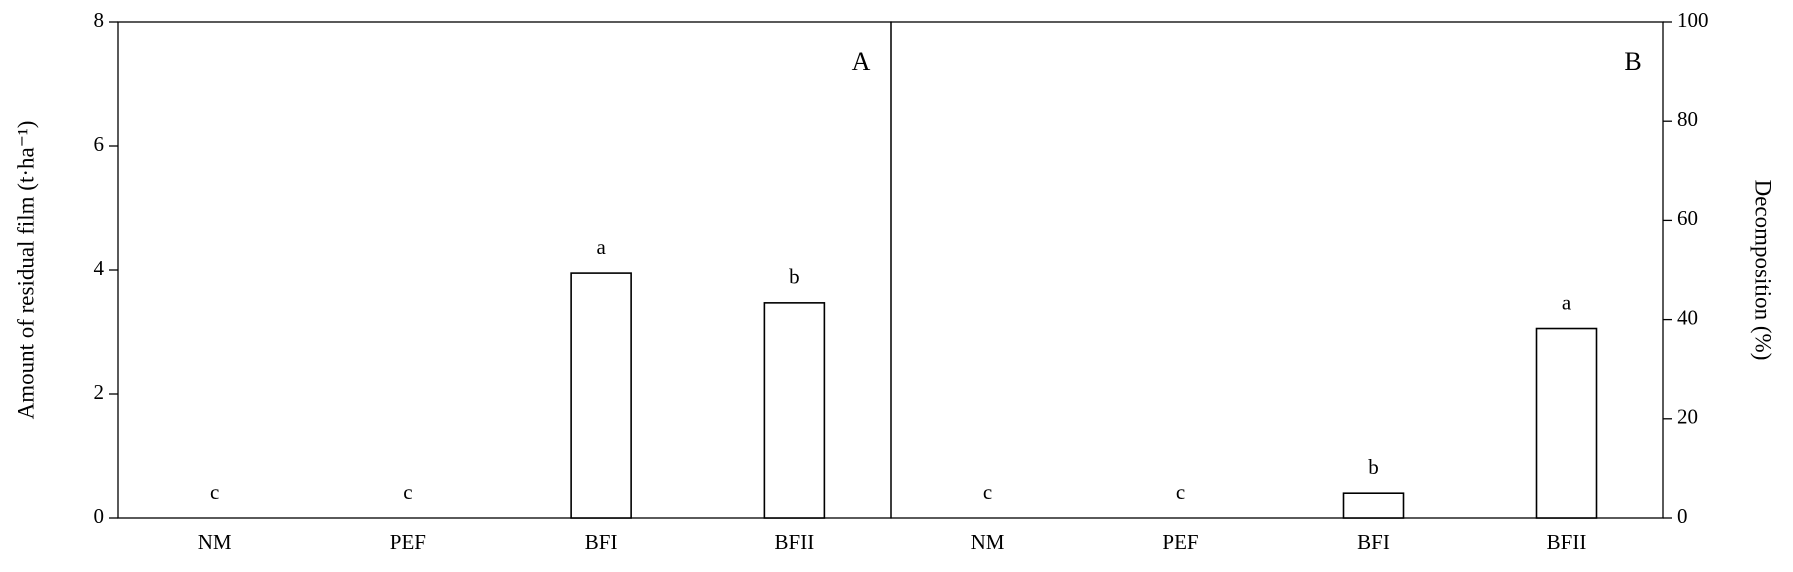 The height and width of the screenshot is (572, 1793). What do you see at coordinates (1632, 61) in the screenshot?
I see `panel-label: B` at bounding box center [1632, 61].